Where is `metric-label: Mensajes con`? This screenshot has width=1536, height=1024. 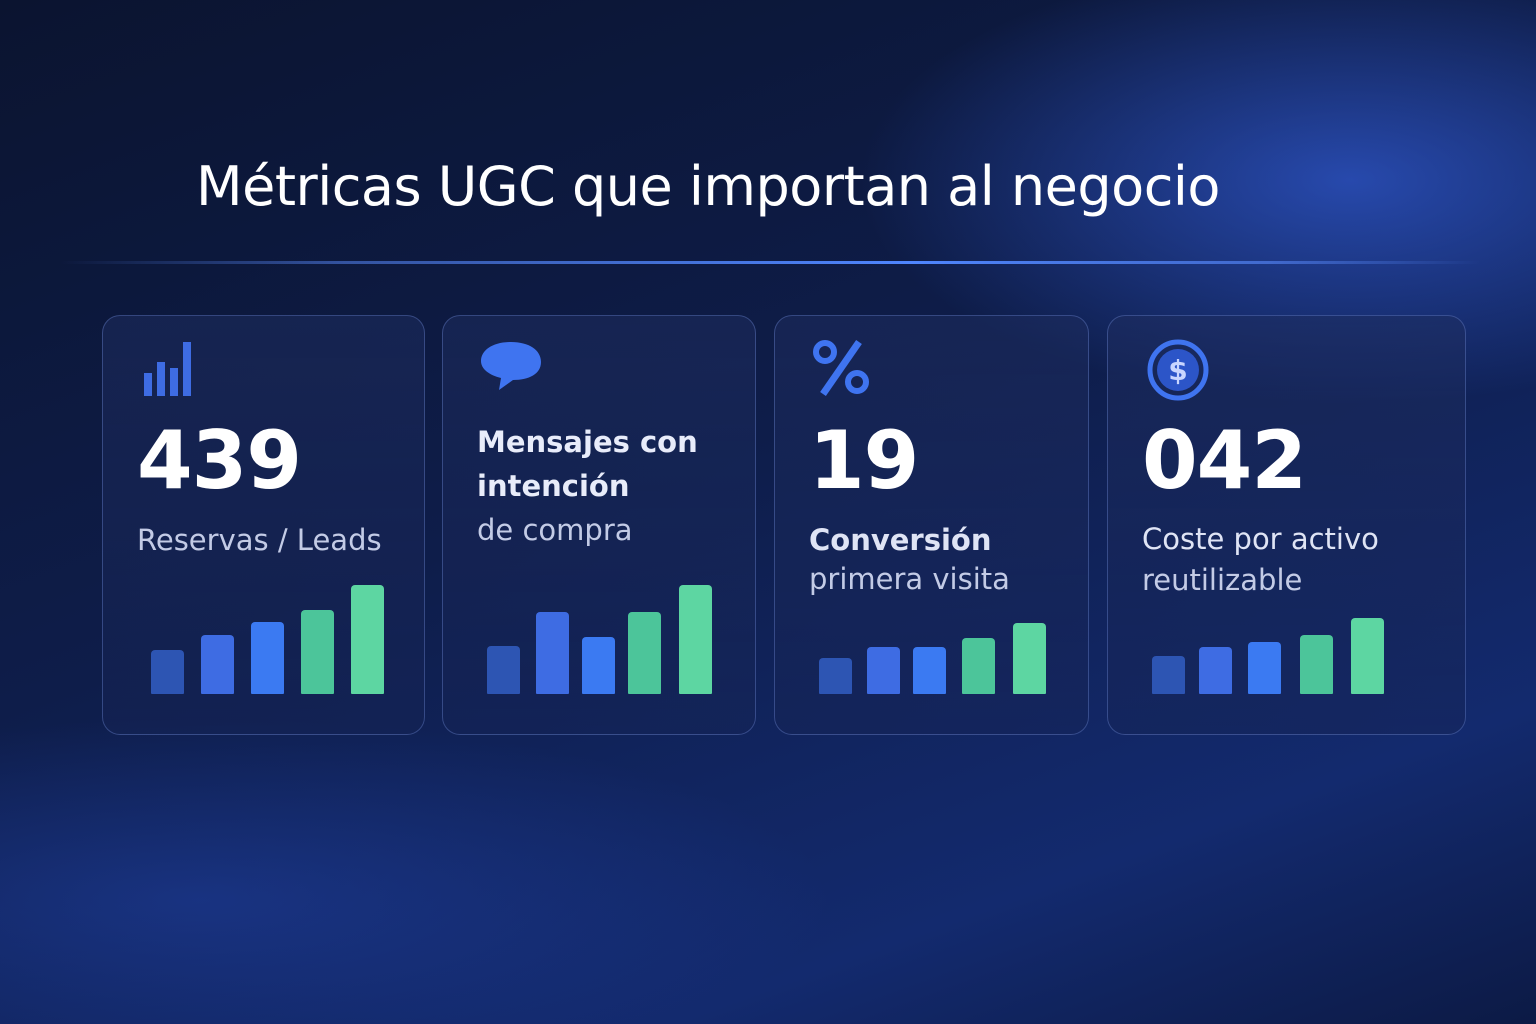
metric-label: Mensajes con is located at coordinates (587, 442).